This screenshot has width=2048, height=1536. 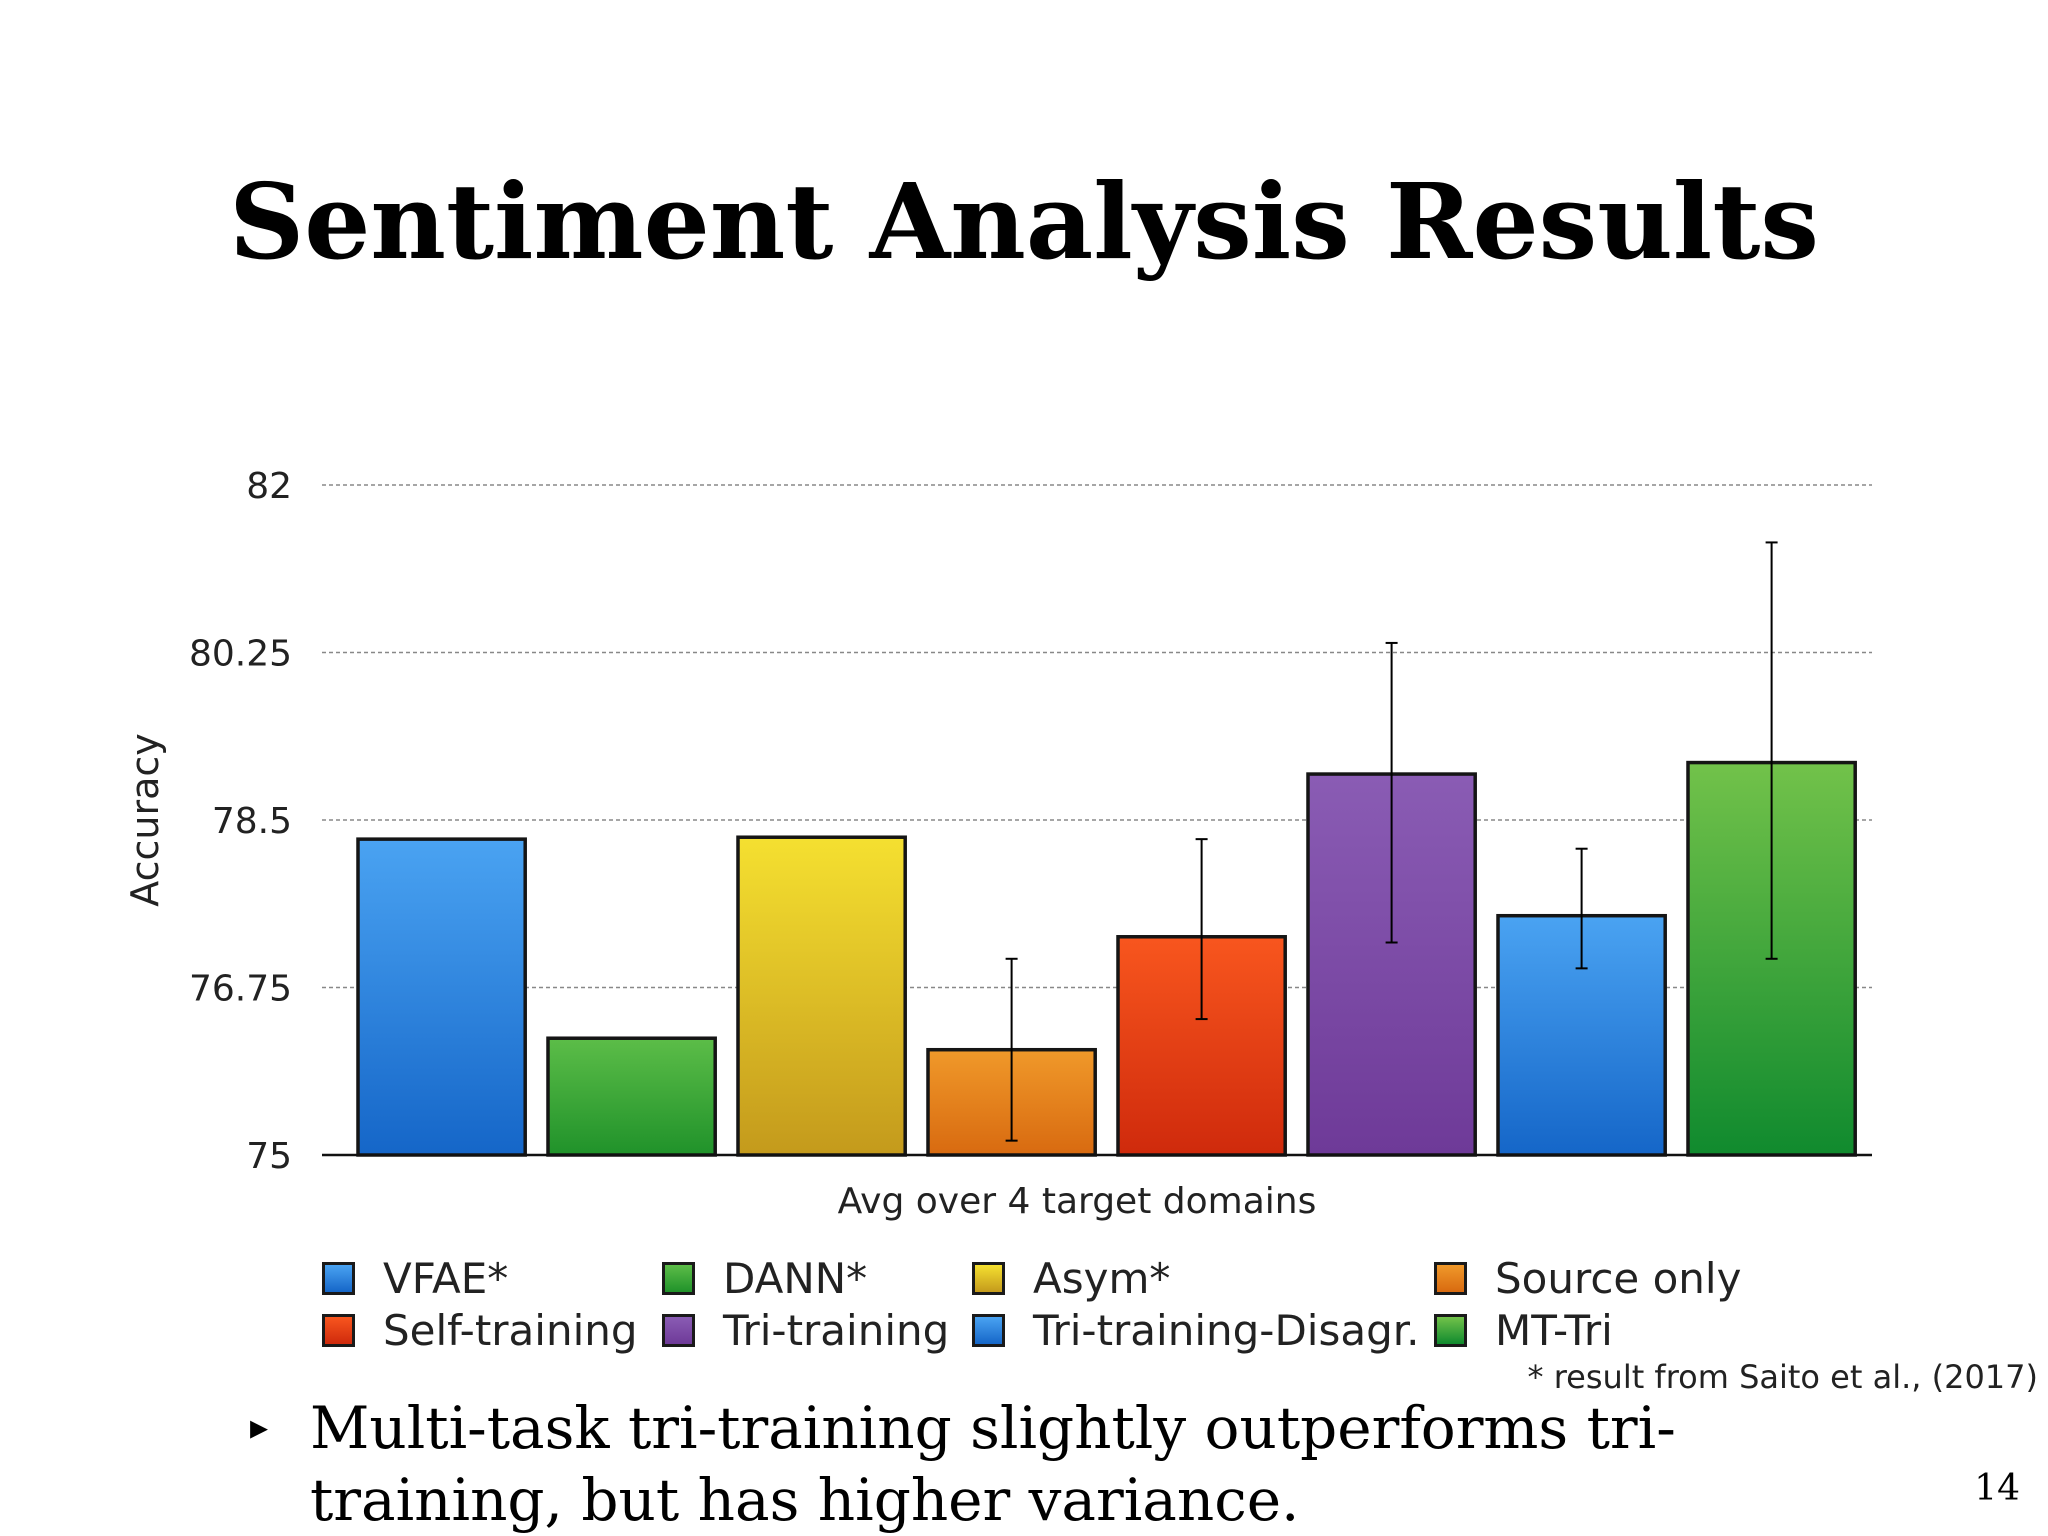 I want to click on legend-label: MT-Tri, so click(x=1554, y=1330).